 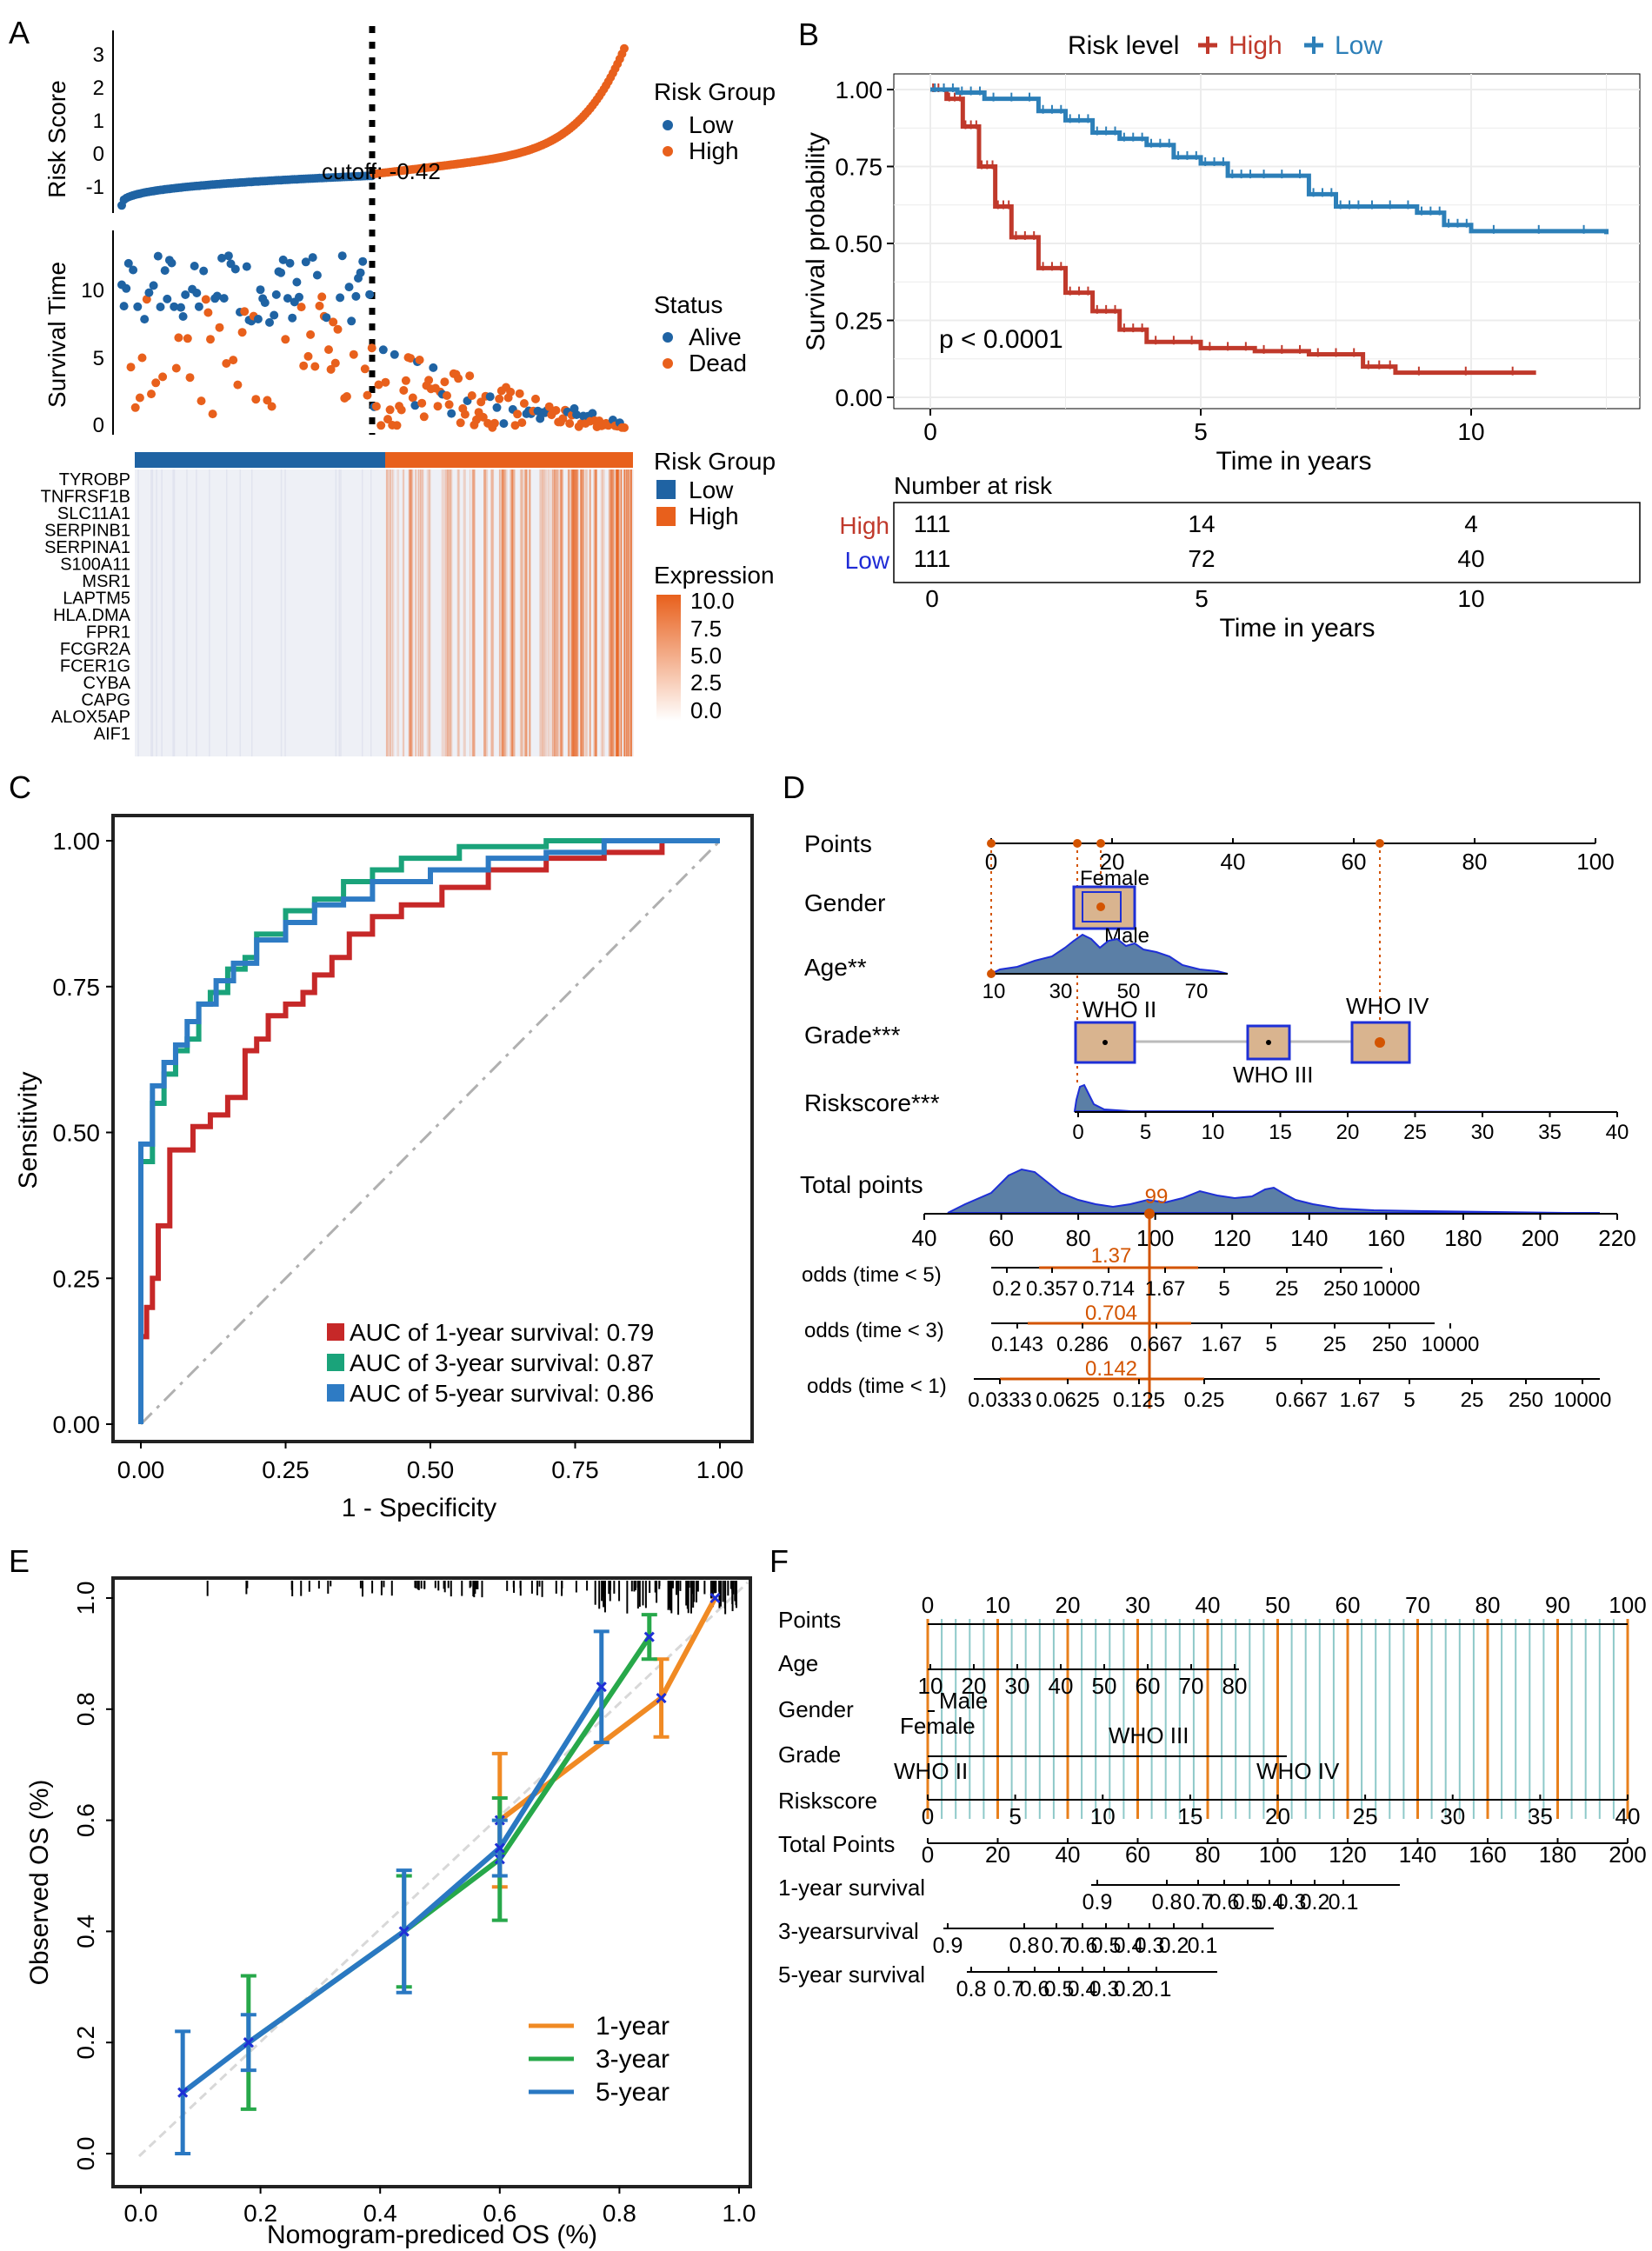 I want to click on f-row-gender: Gender, so click(x=816, y=1709).